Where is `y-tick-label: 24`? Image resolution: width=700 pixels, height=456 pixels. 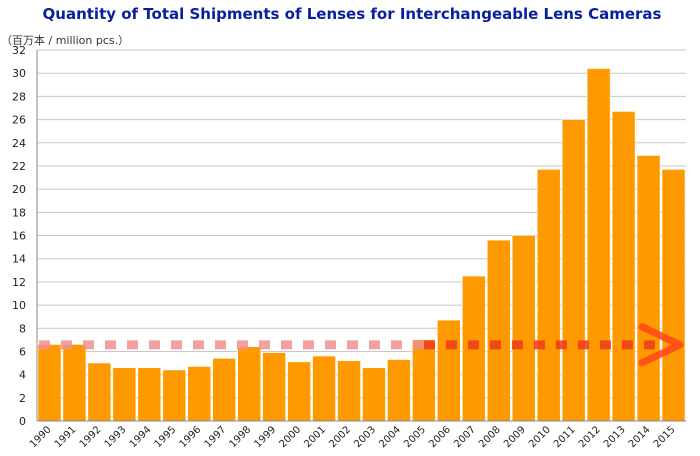
y-tick-label: 24 is located at coordinates (19, 143).